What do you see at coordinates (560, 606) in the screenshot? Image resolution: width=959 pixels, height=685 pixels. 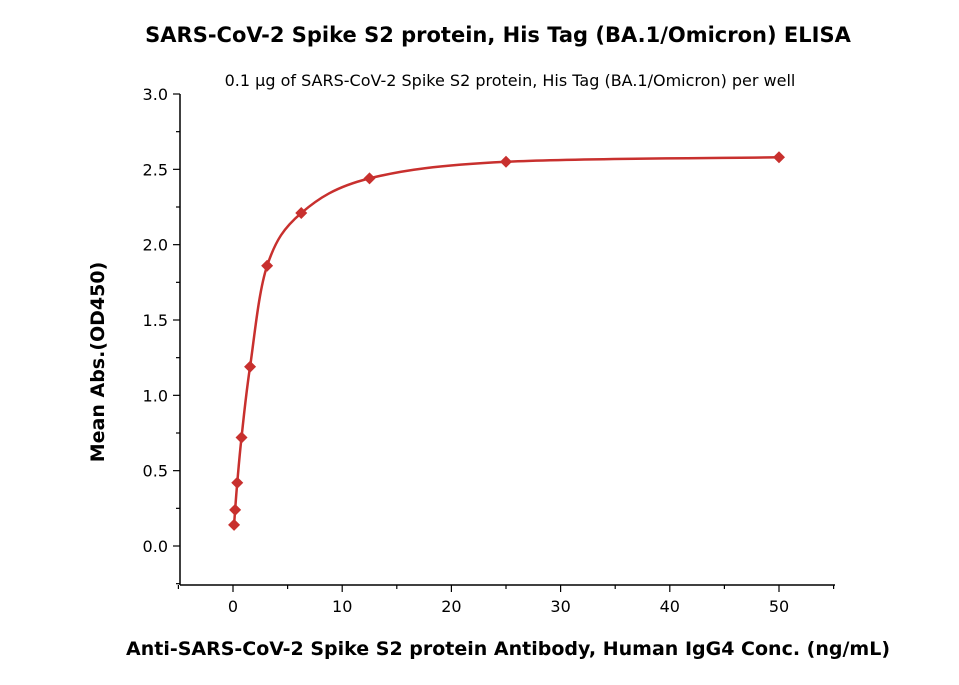 I see `x-tick-label: 30` at bounding box center [560, 606].